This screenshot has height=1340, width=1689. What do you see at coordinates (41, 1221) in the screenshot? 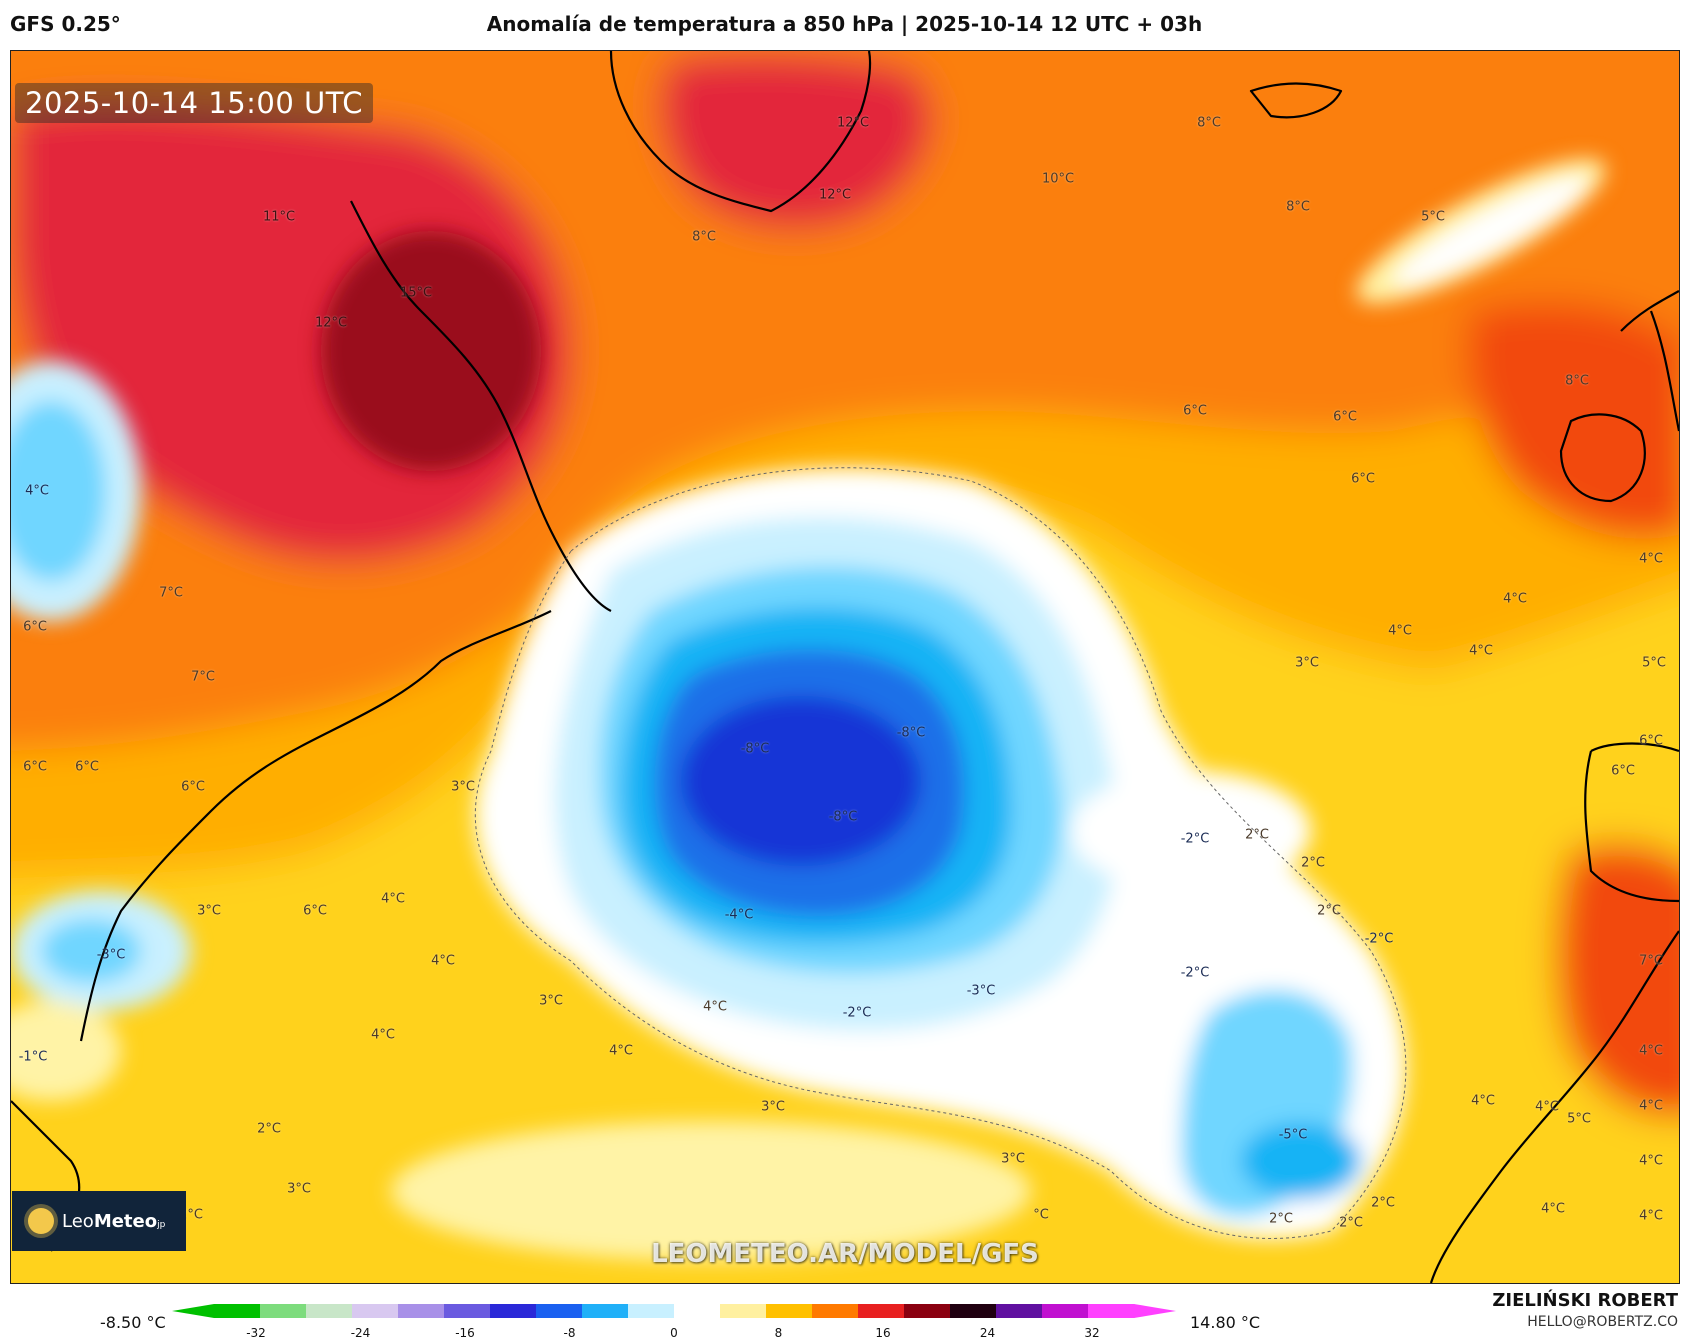
I see `sun-icon` at bounding box center [41, 1221].